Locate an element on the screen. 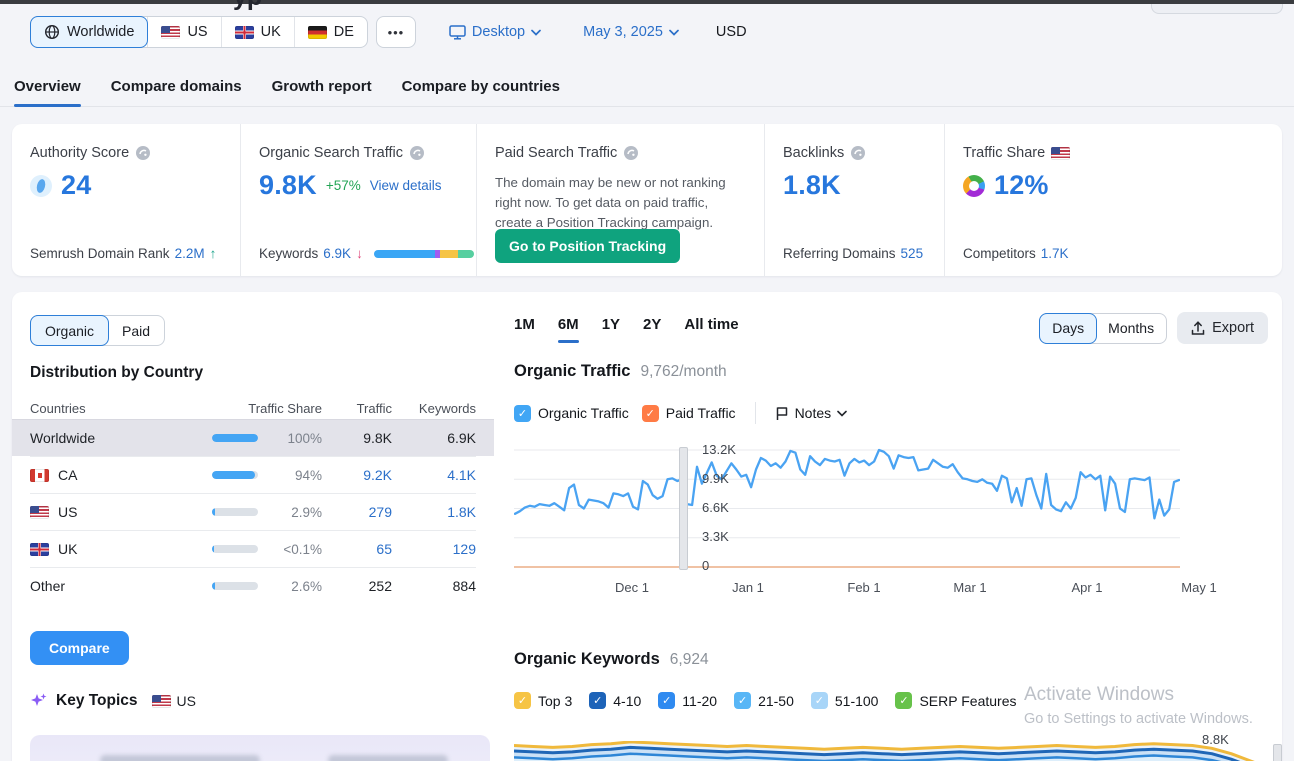 Image resolution: width=1294 pixels, height=761 pixels. pos11-20-checkbox is located at coordinates (667, 700).